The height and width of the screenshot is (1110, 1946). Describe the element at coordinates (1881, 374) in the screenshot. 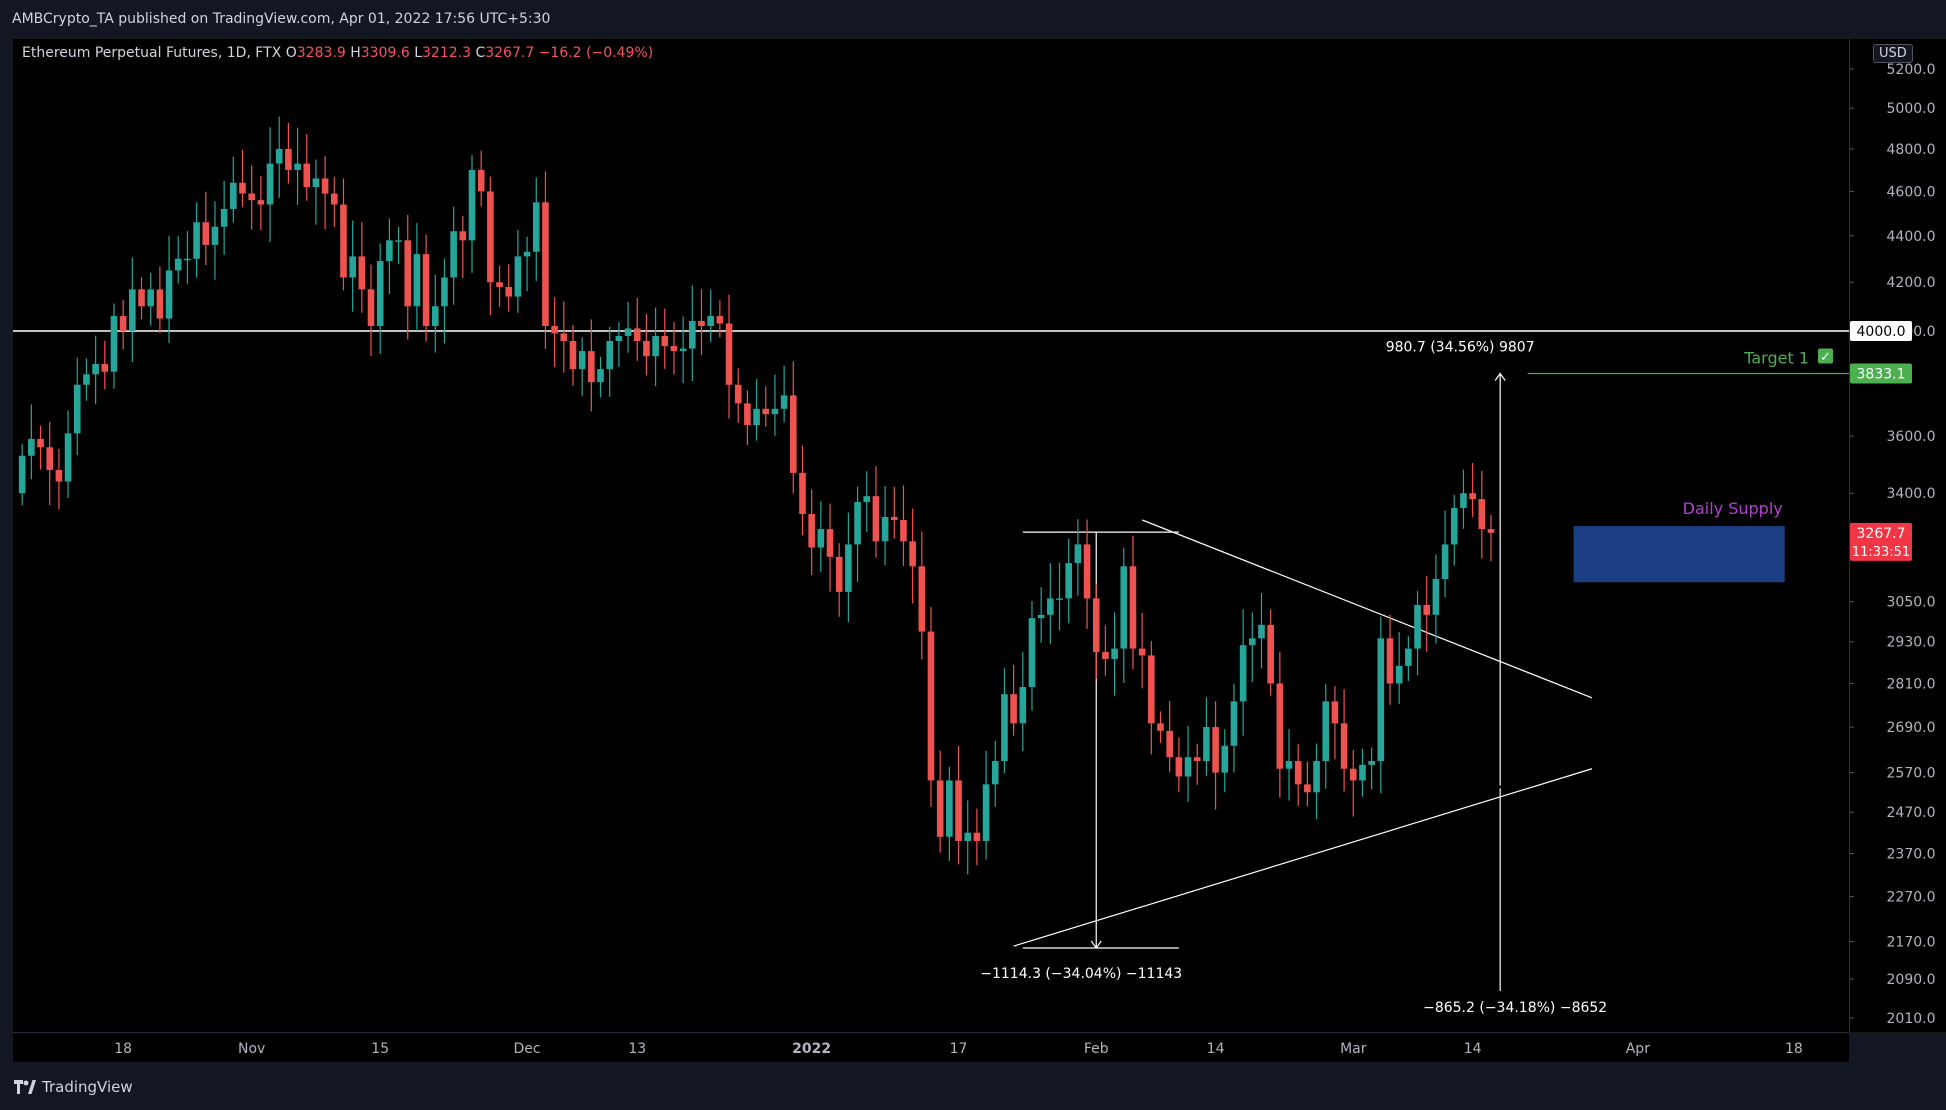

I see `target-price-tag: 3833.1` at that location.